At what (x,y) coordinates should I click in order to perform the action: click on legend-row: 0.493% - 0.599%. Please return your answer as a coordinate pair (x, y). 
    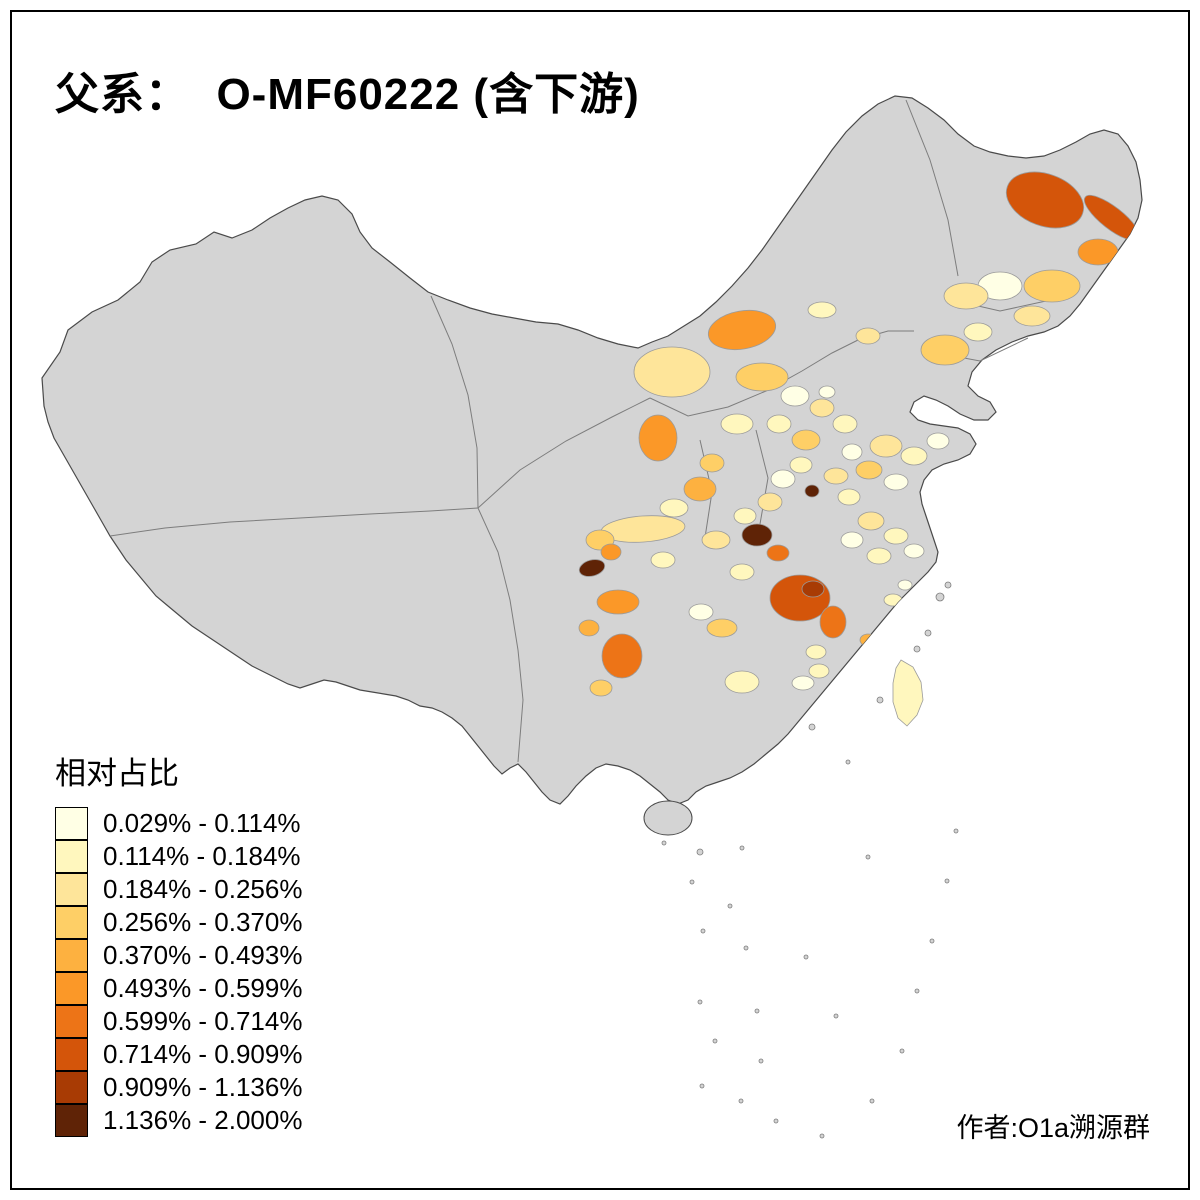
    Looking at the image, I should click on (178, 988).